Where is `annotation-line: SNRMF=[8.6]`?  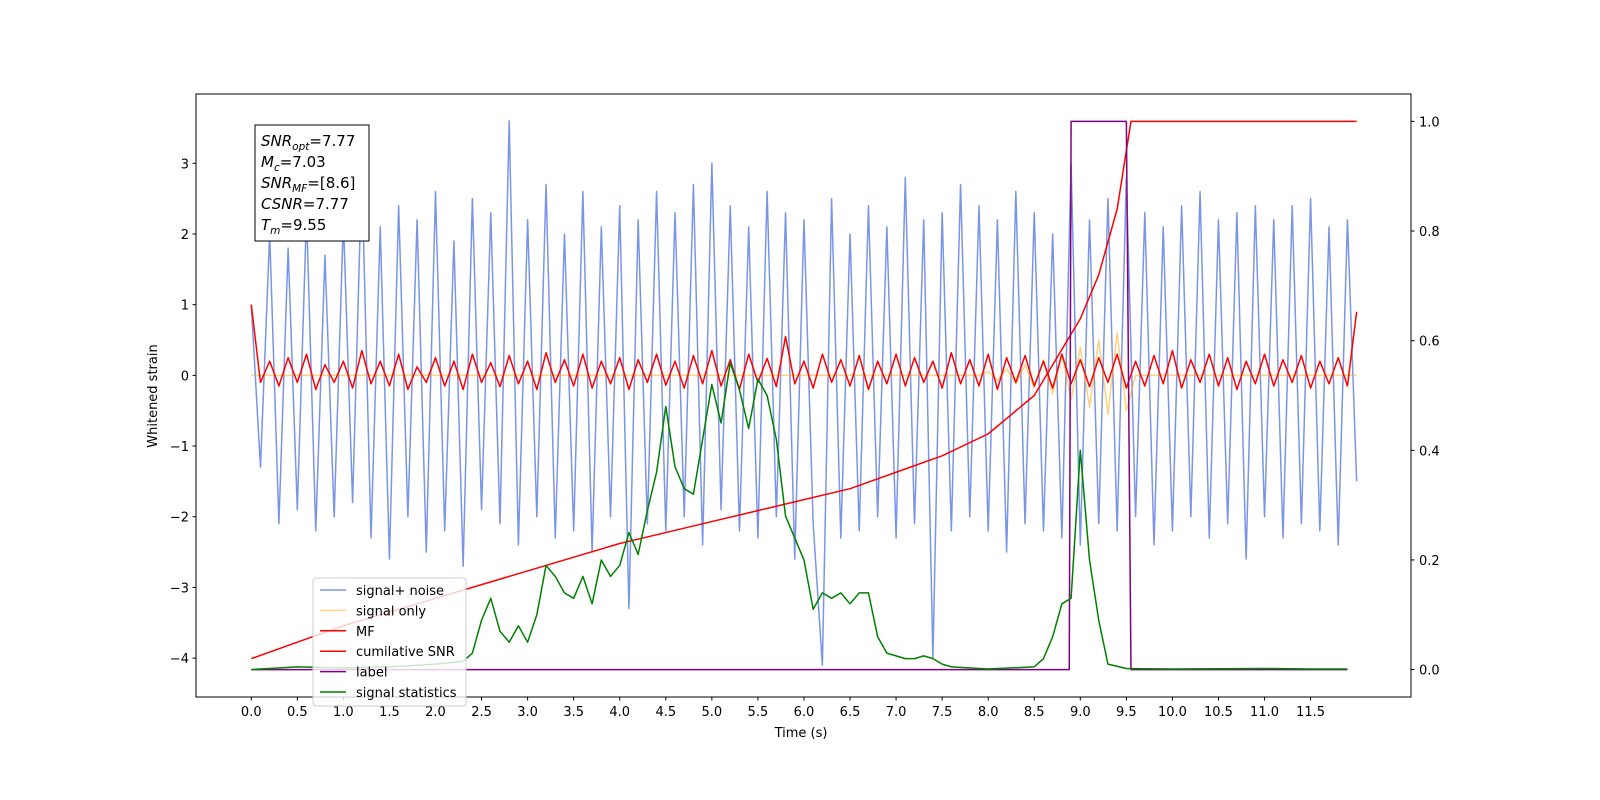
annotation-line: SNRMF=[8.6] is located at coordinates (308, 184).